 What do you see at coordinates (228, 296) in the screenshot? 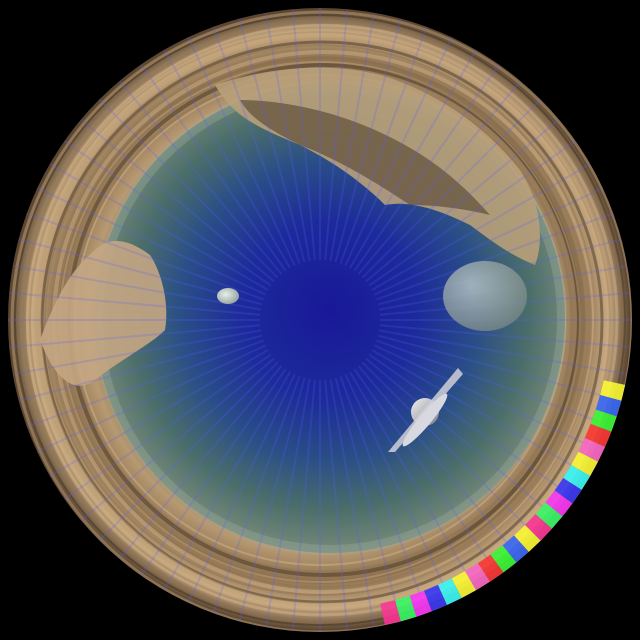
I see `moon-small` at bounding box center [228, 296].